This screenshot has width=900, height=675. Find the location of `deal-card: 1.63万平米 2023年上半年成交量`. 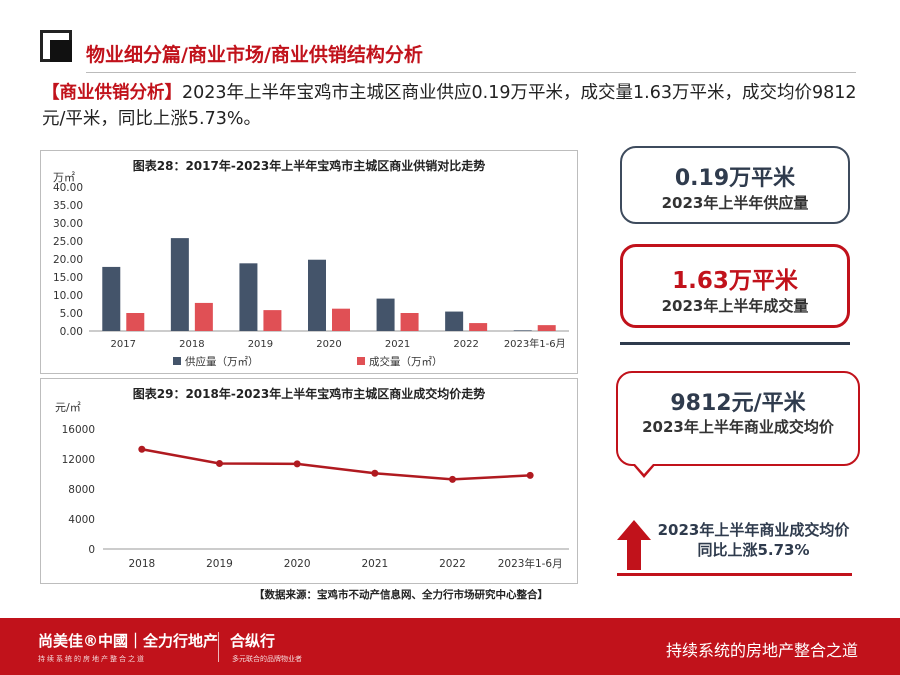

deal-card: 1.63万平米 2023年上半年成交量 is located at coordinates (735, 286).